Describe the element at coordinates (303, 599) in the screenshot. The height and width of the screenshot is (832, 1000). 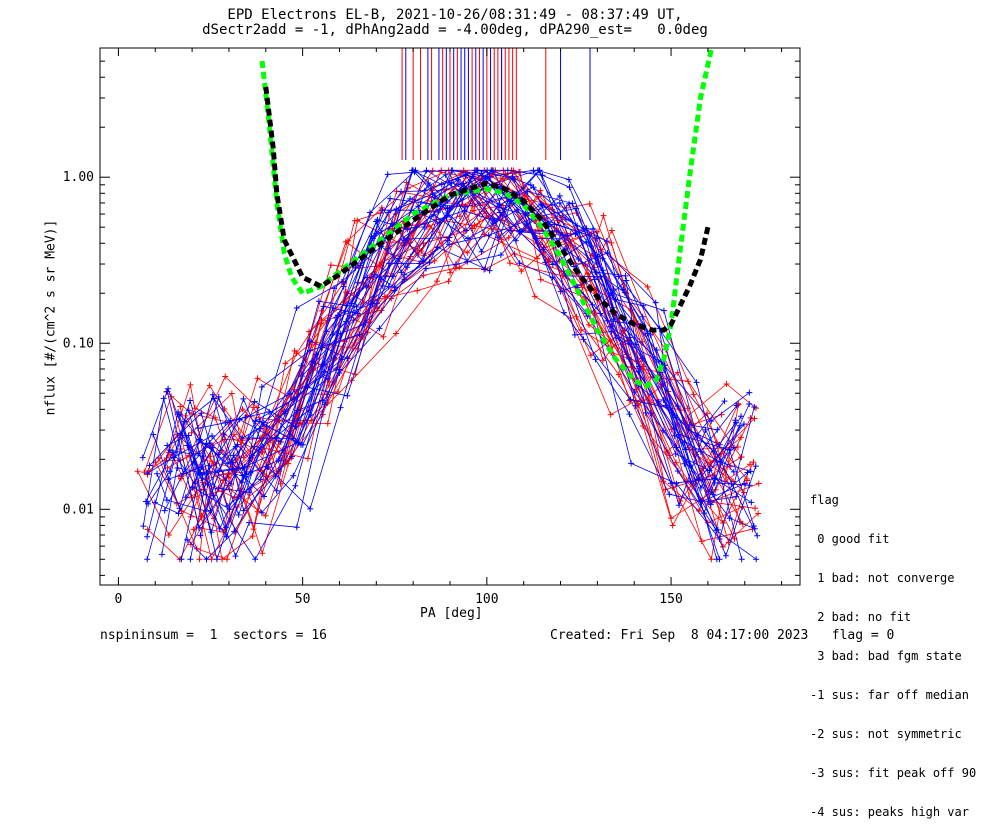
I see `x-tick-label: 50` at that location.